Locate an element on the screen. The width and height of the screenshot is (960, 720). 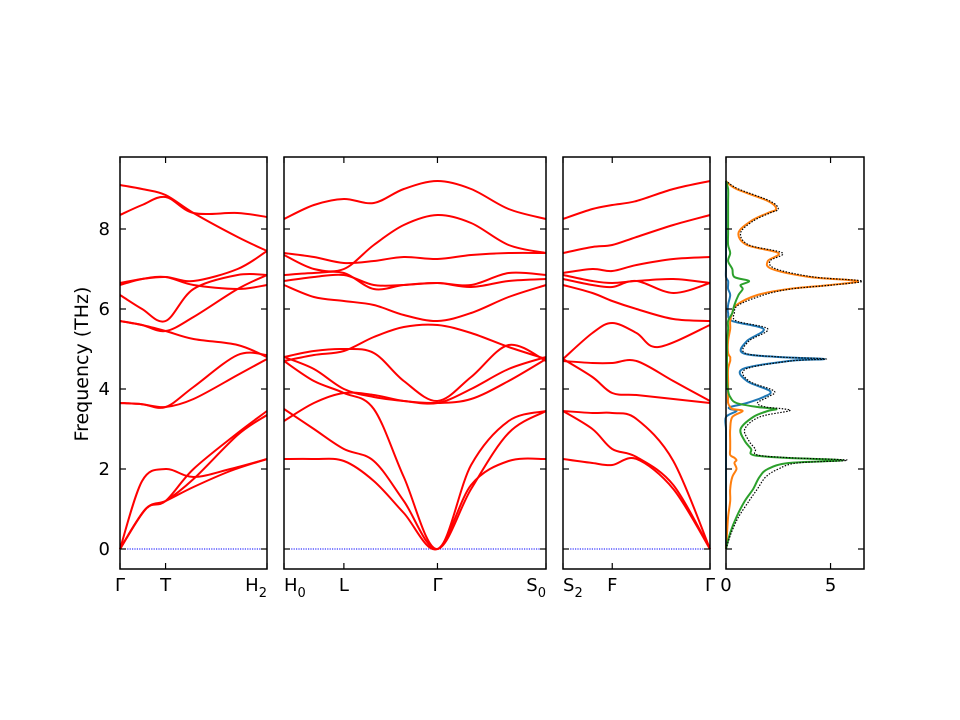
dos-x-tick-label: 0 is located at coordinates (725, 585).